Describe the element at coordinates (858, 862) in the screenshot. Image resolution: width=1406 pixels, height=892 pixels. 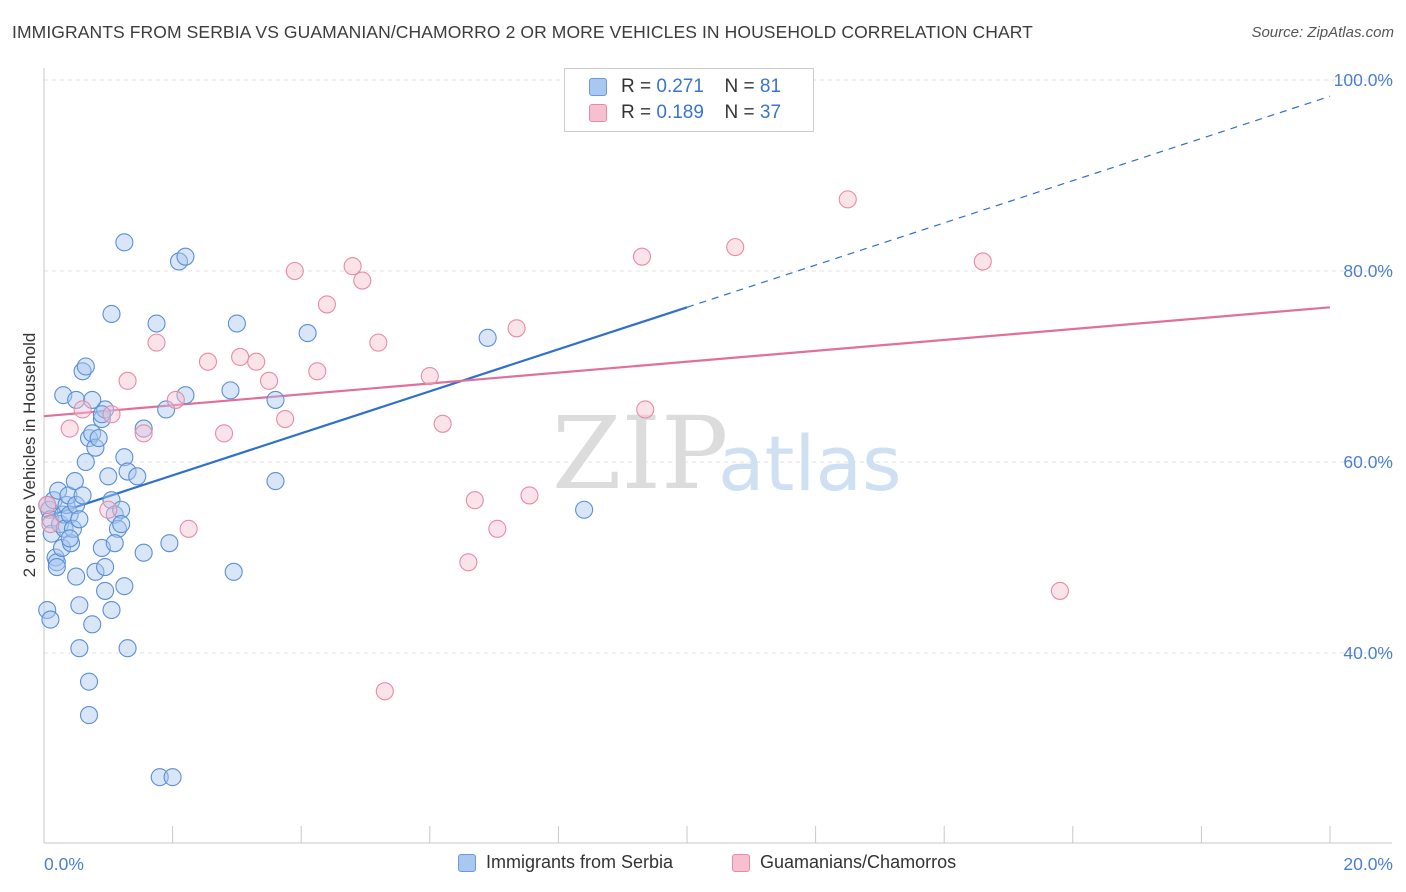
I see `bottom-legend-label-guamanian: Guamanians/Chamorros` at that location.